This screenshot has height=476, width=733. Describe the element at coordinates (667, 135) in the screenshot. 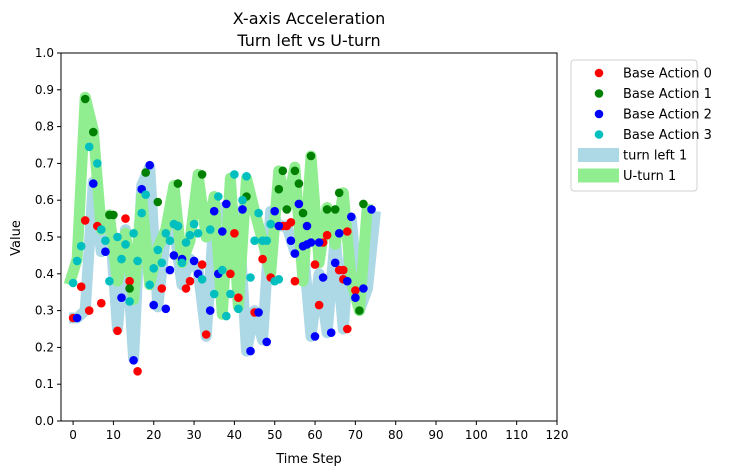

I see `legend-label: Base Action 3` at that location.